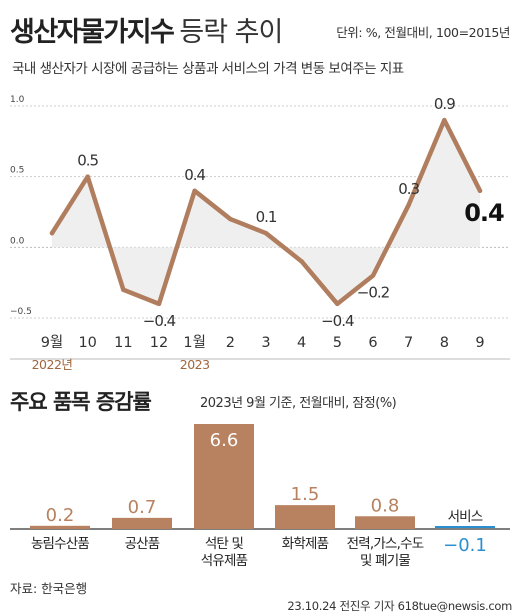 The width and height of the screenshot is (520, 615). I want to click on category-label: 화학제품, so click(305, 544).